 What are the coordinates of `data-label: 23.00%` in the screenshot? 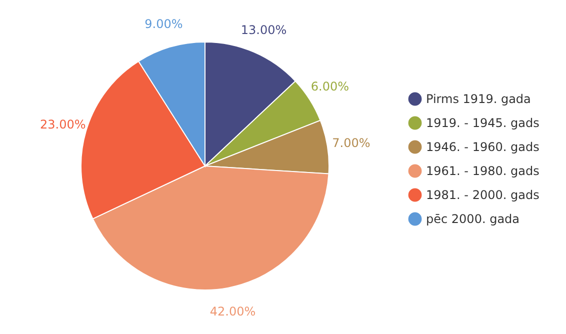 It's located at (63, 125).